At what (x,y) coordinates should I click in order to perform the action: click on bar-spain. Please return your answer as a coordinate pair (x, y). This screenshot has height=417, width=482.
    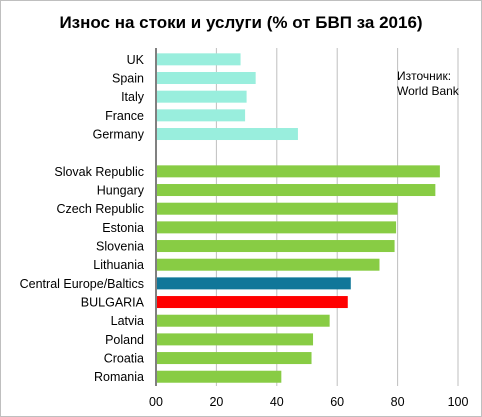
    Looking at the image, I should click on (206, 78).